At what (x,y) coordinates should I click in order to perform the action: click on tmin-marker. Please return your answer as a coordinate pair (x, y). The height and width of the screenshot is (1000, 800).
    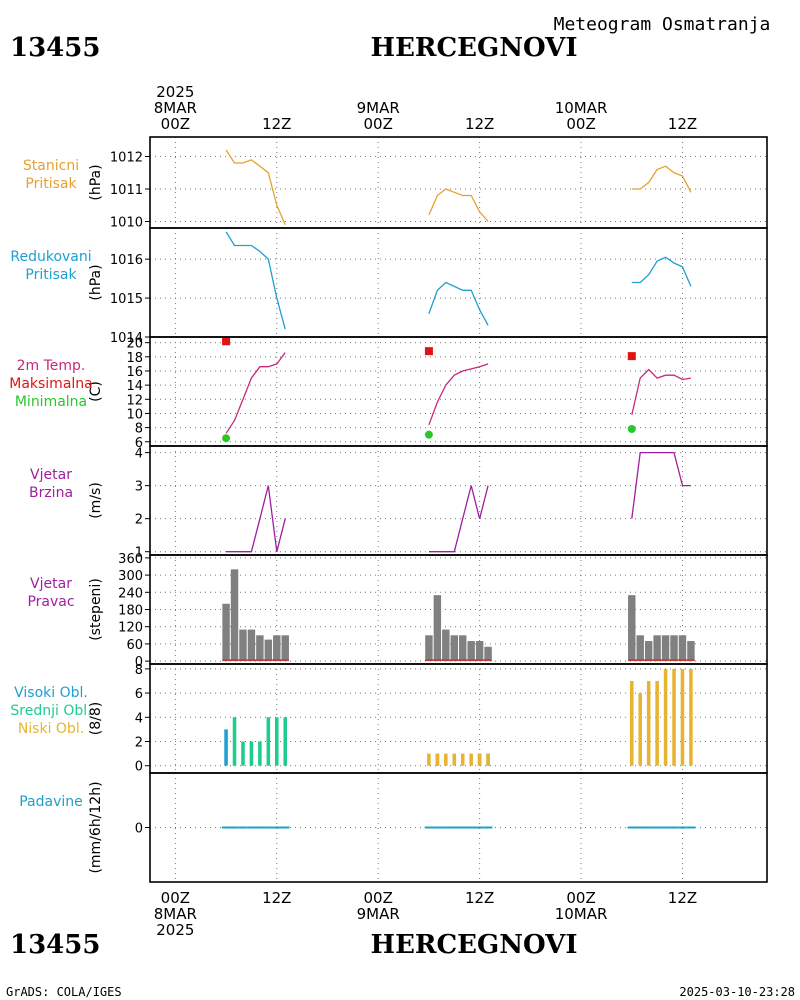
    Looking at the image, I should click on (631, 429).